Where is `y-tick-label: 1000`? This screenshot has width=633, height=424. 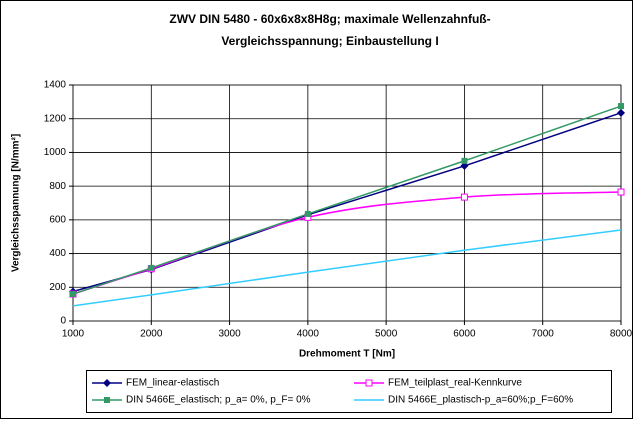 y-tick-label: 1000 is located at coordinates (55, 152).